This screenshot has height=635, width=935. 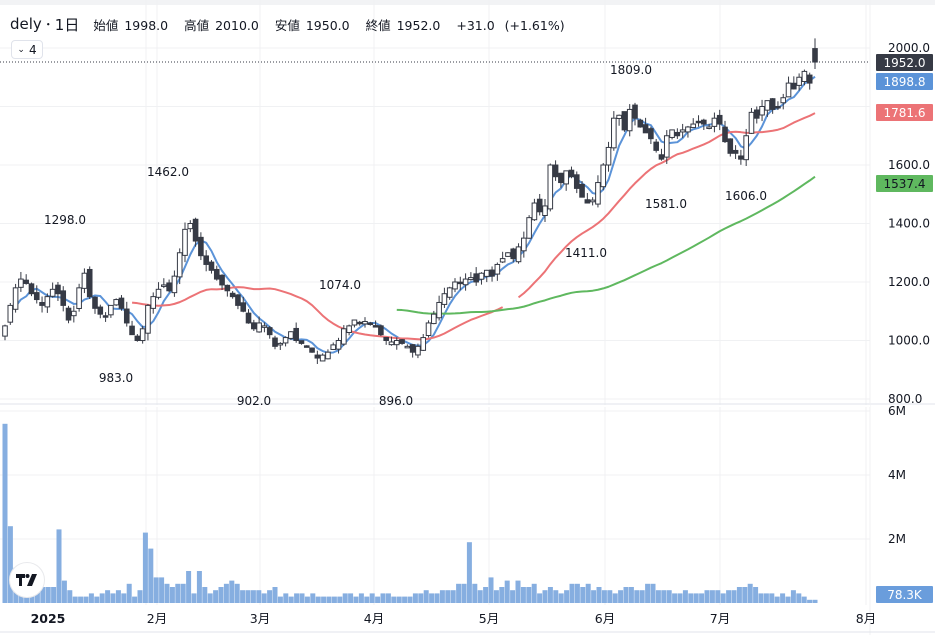 I want to click on indicator-count: 4, so click(x=32, y=49).